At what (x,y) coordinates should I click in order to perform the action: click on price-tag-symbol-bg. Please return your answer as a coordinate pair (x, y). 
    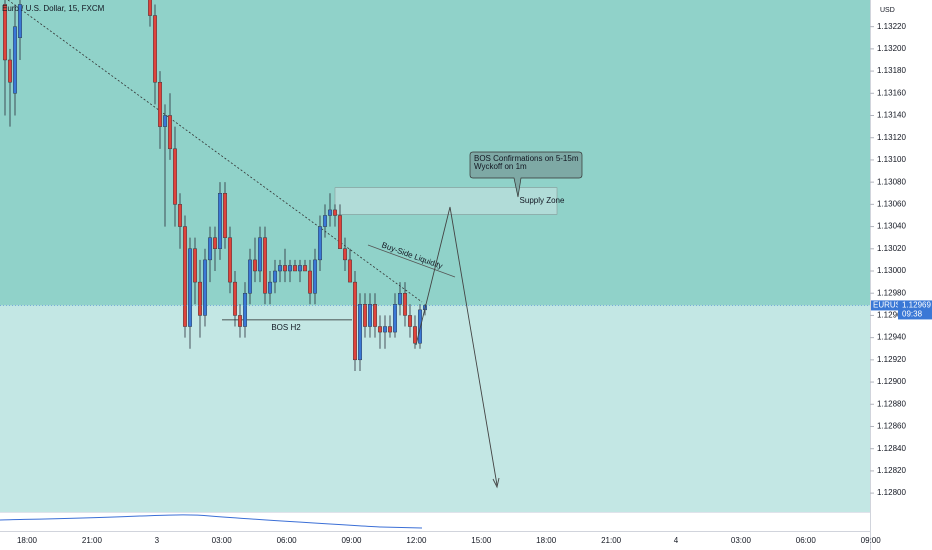
    Looking at the image, I should click on (884, 305).